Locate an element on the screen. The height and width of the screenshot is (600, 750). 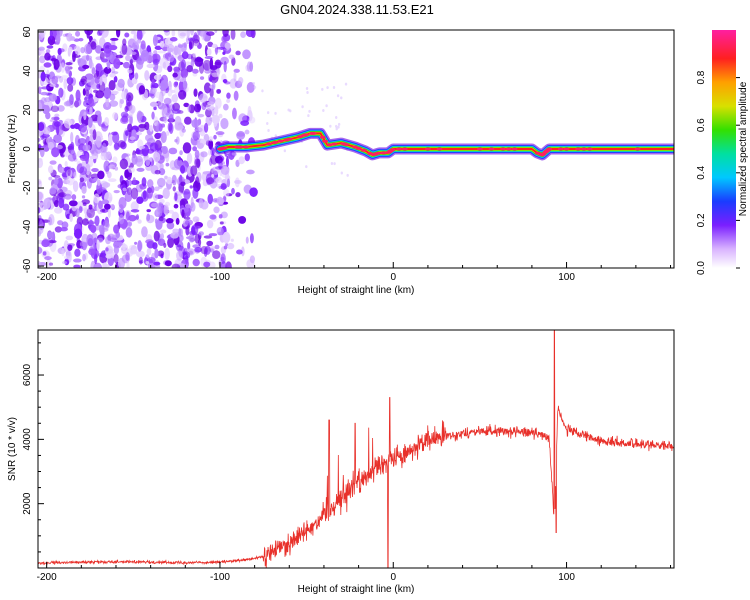
y-tick-label: 2000 is located at coordinates (27, 503).